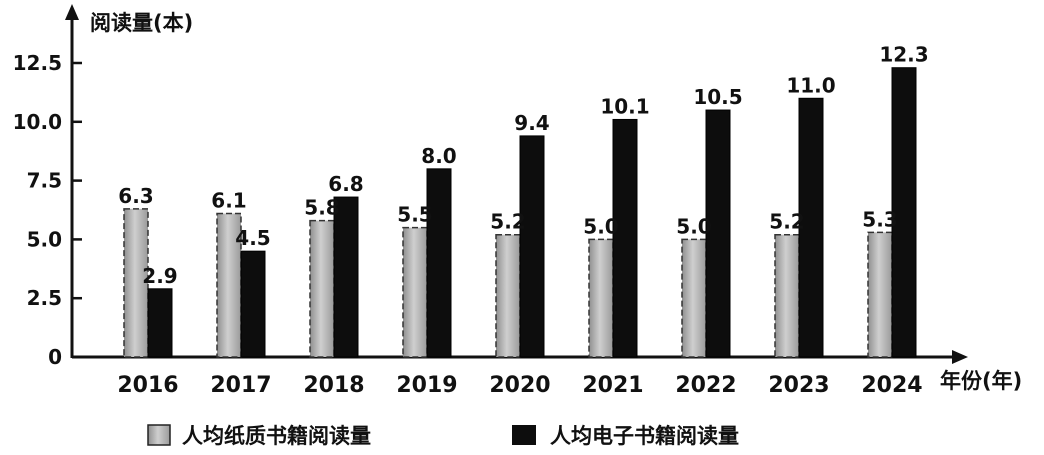 The height and width of the screenshot is (455, 1044). What do you see at coordinates (37, 122) in the screenshot?
I see `y-tick-label: 10.0` at bounding box center [37, 122].